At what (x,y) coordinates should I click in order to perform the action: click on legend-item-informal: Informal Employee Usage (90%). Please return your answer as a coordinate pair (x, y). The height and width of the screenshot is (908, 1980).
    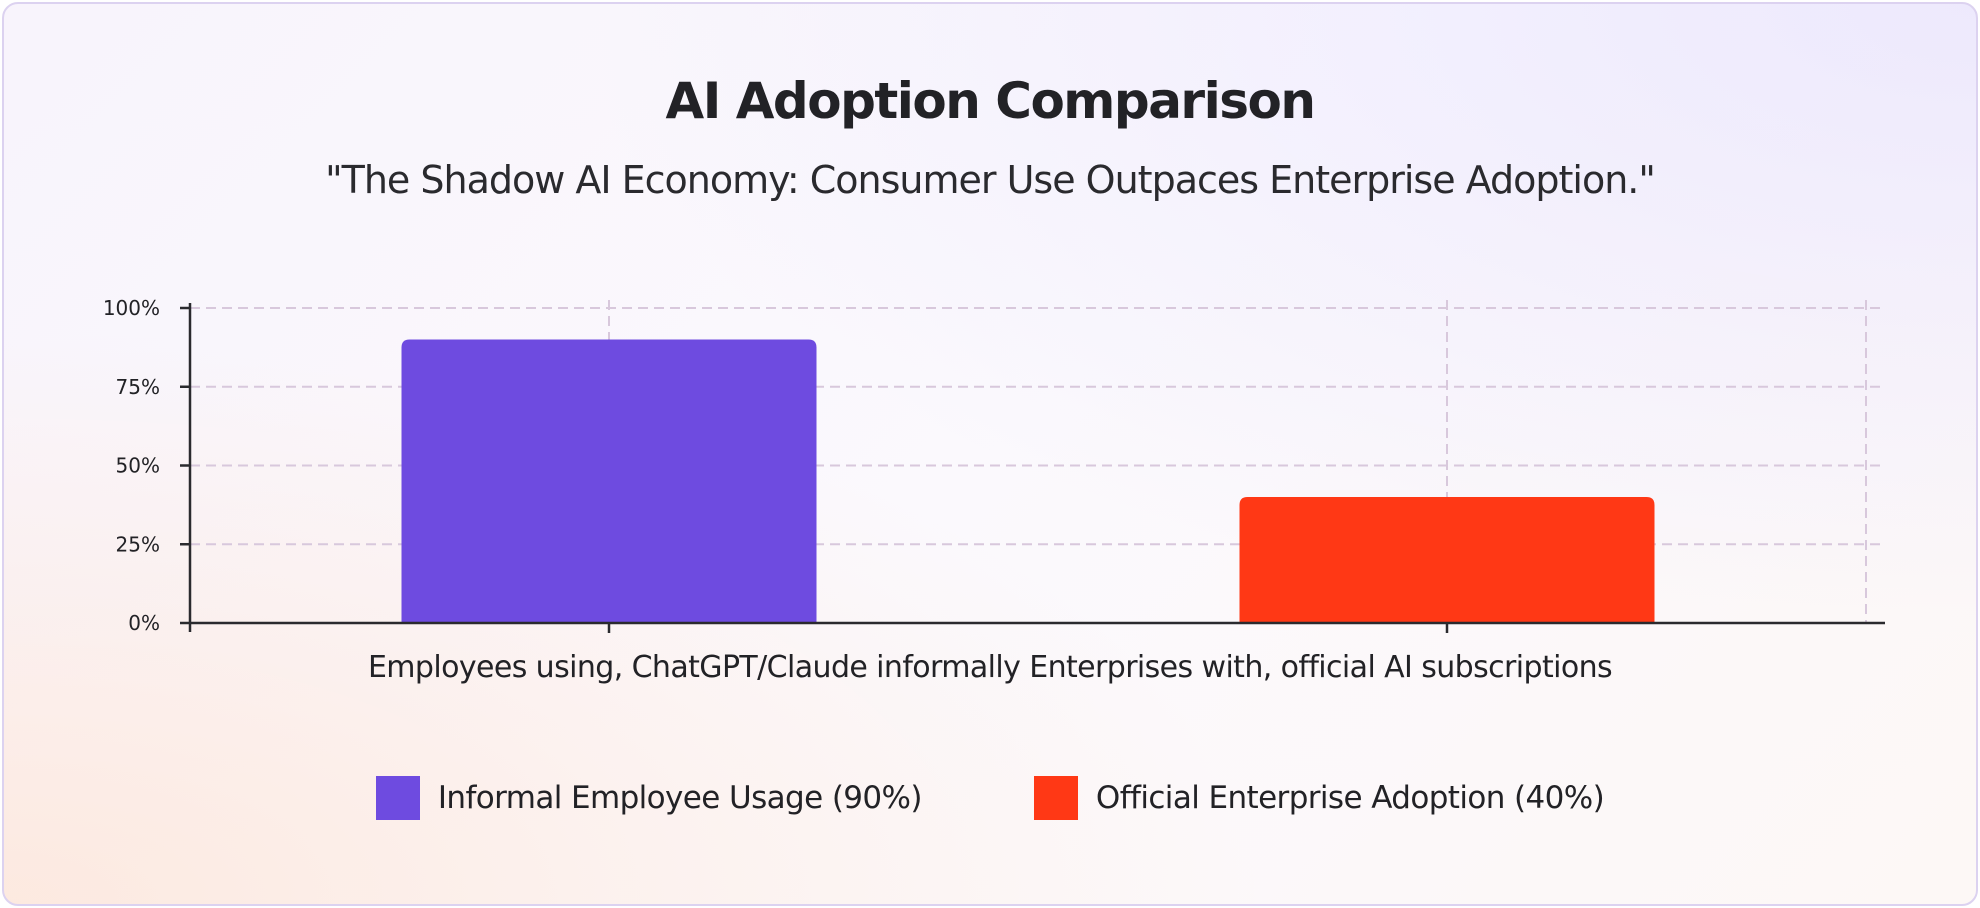
    Looking at the image, I should click on (649, 798).